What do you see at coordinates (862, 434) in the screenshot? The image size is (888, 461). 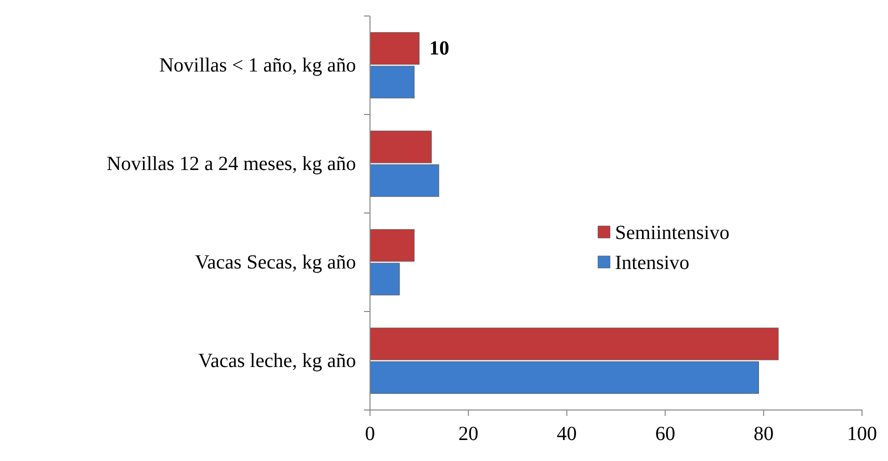 I see `x-tick-label: 100` at bounding box center [862, 434].